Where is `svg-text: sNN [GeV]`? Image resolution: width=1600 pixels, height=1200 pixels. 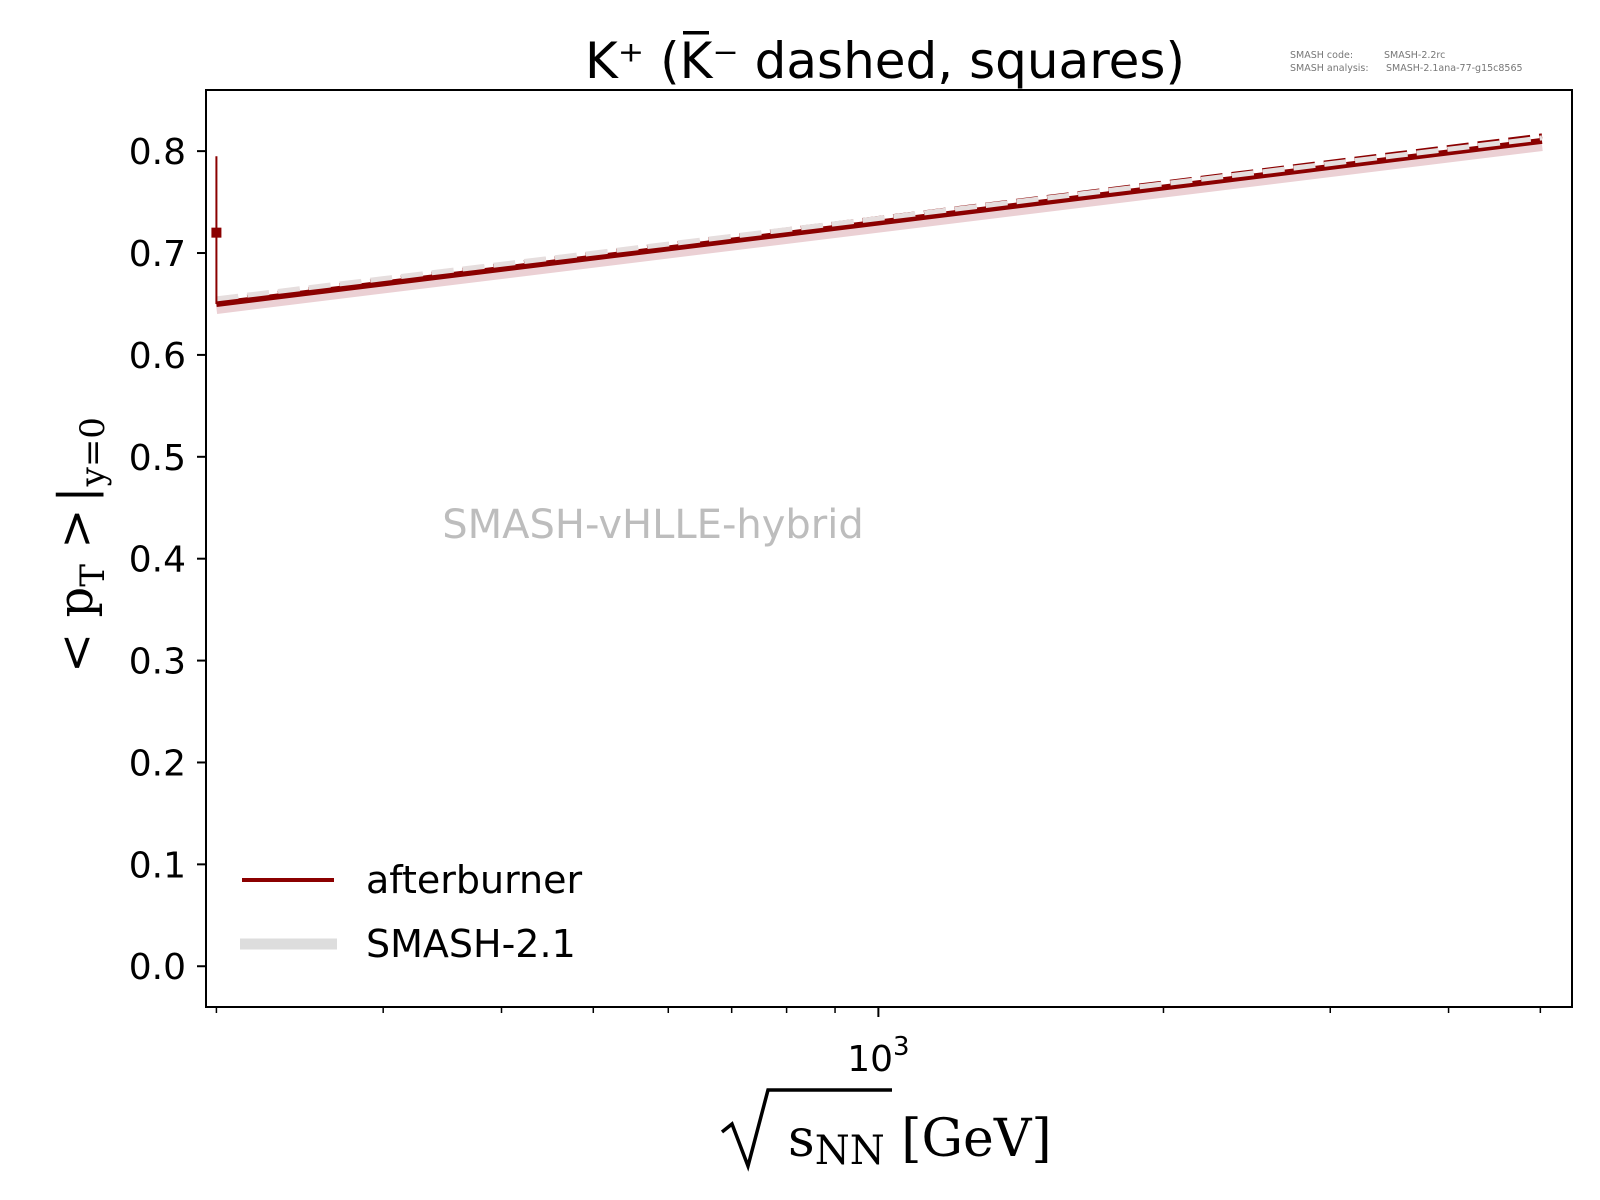 svg-text: sNN [GeV] is located at coordinates (920, 1141).